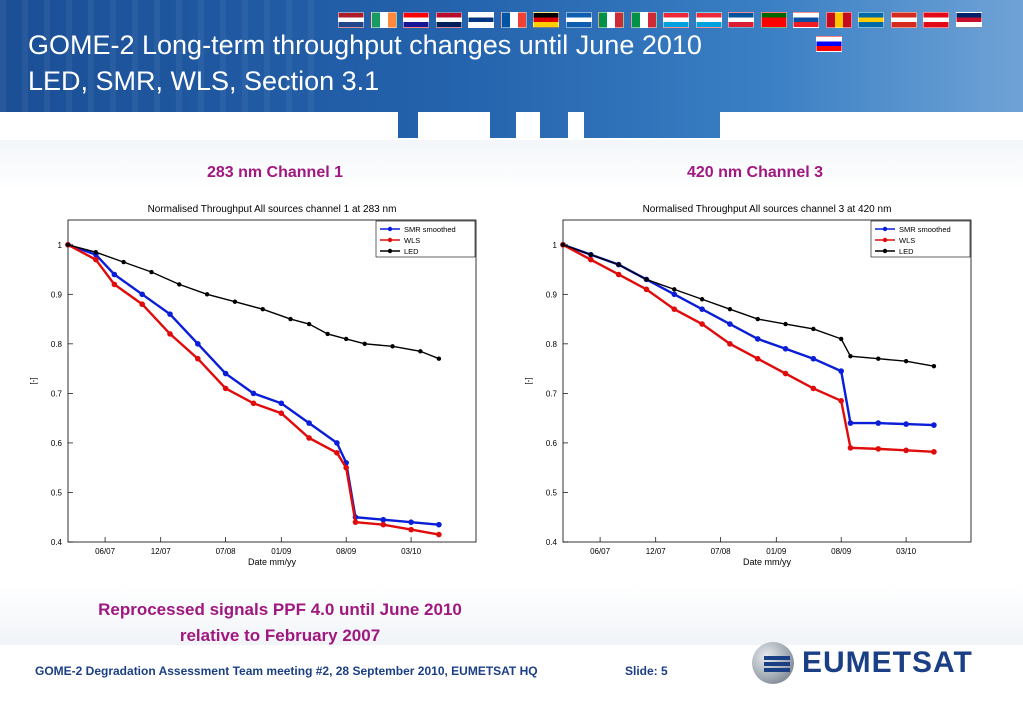 The image size is (1023, 708). Describe the element at coordinates (838, 20) in the screenshot. I see `flag-es-icon` at that location.